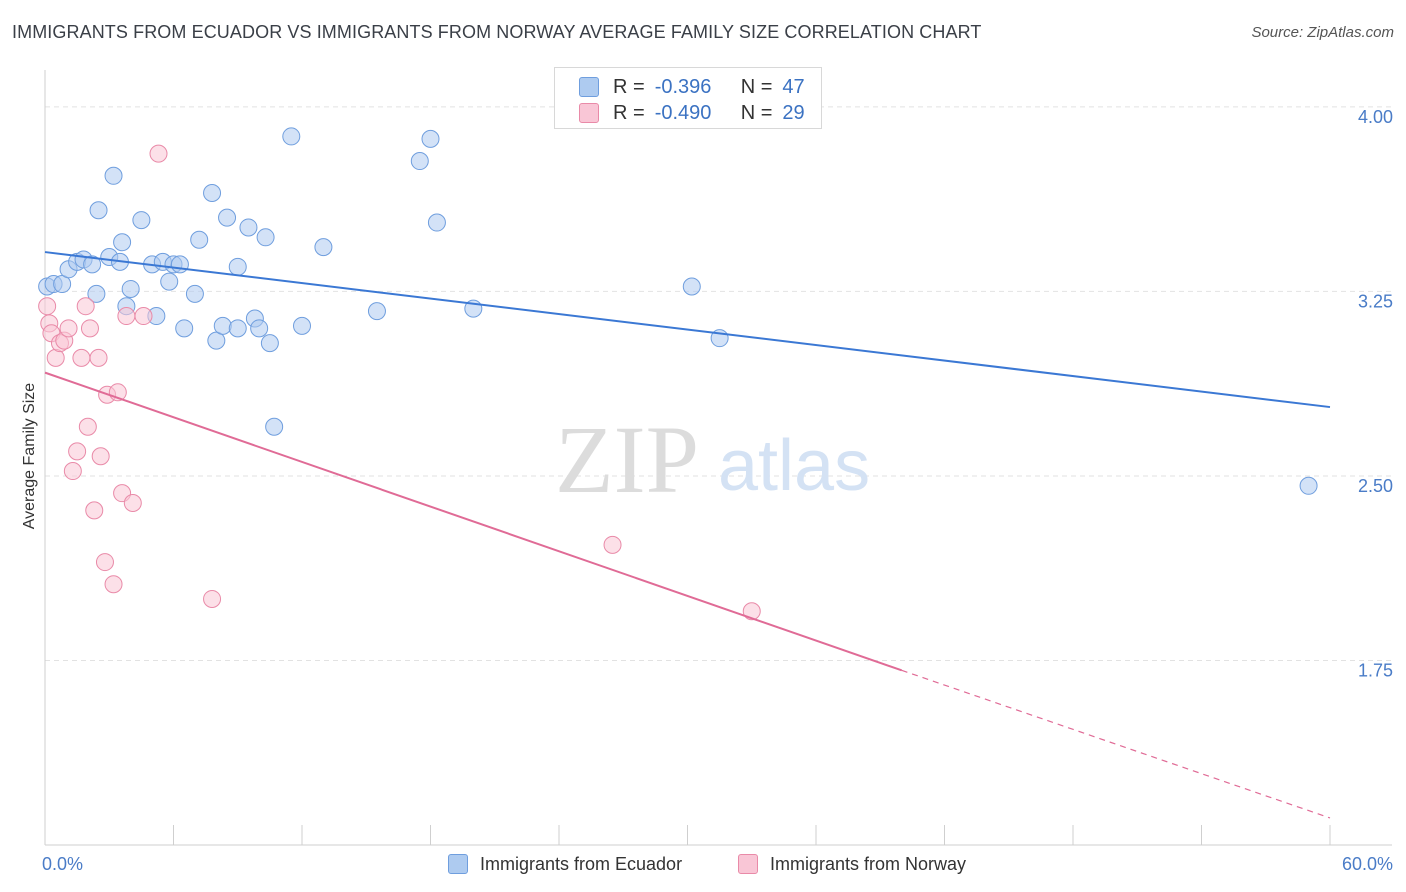  I want to click on series-name-ecuador: Immigrants from Ecuador, so click(581, 863).